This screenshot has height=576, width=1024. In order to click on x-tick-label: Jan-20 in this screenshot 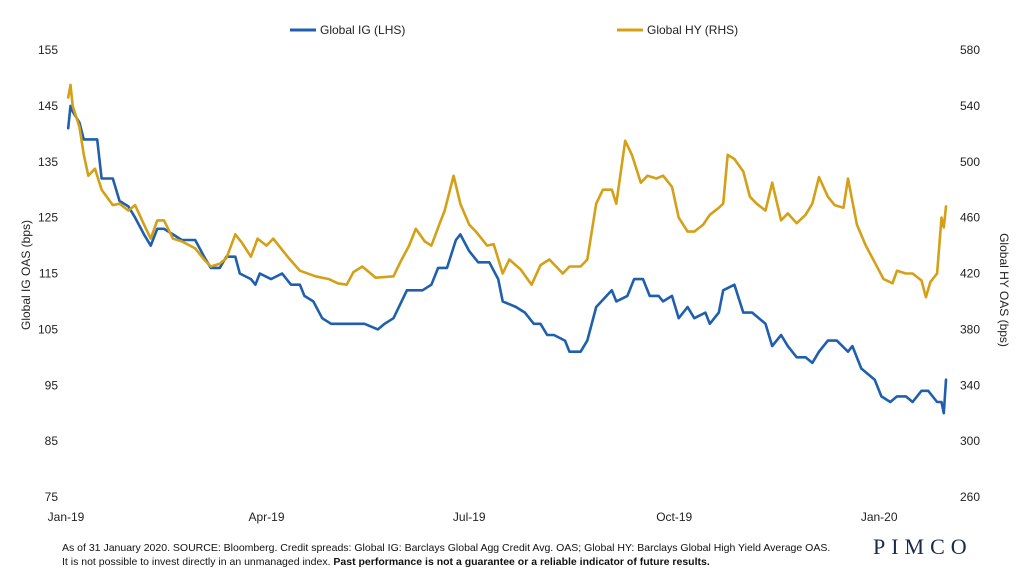, I will do `click(879, 517)`.